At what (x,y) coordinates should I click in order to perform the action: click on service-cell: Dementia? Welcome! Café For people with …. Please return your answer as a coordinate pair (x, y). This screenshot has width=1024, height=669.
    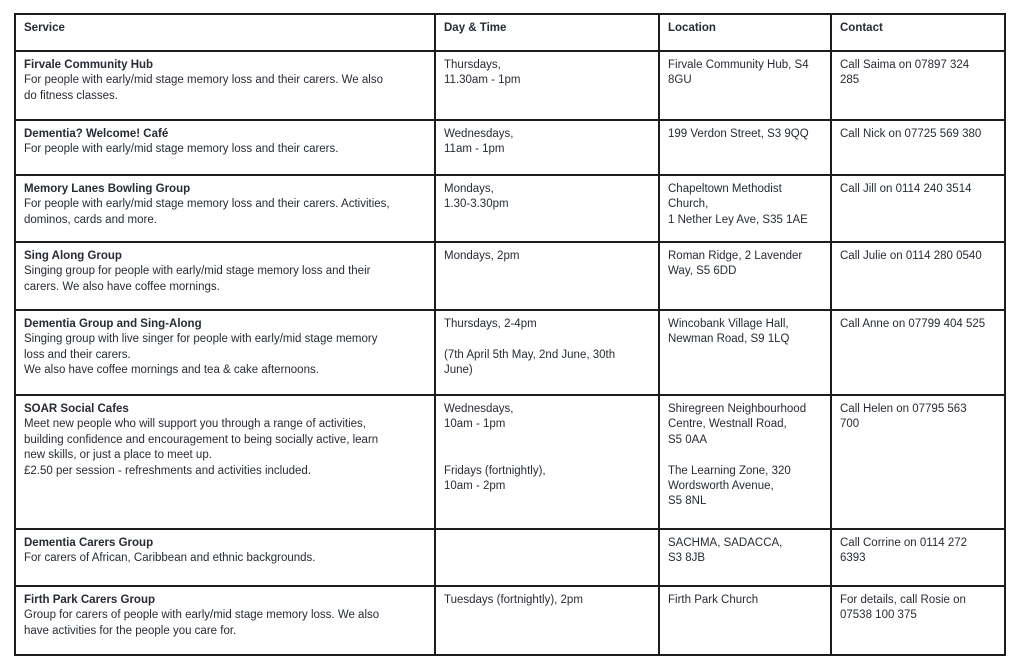
    Looking at the image, I should click on (225, 147).